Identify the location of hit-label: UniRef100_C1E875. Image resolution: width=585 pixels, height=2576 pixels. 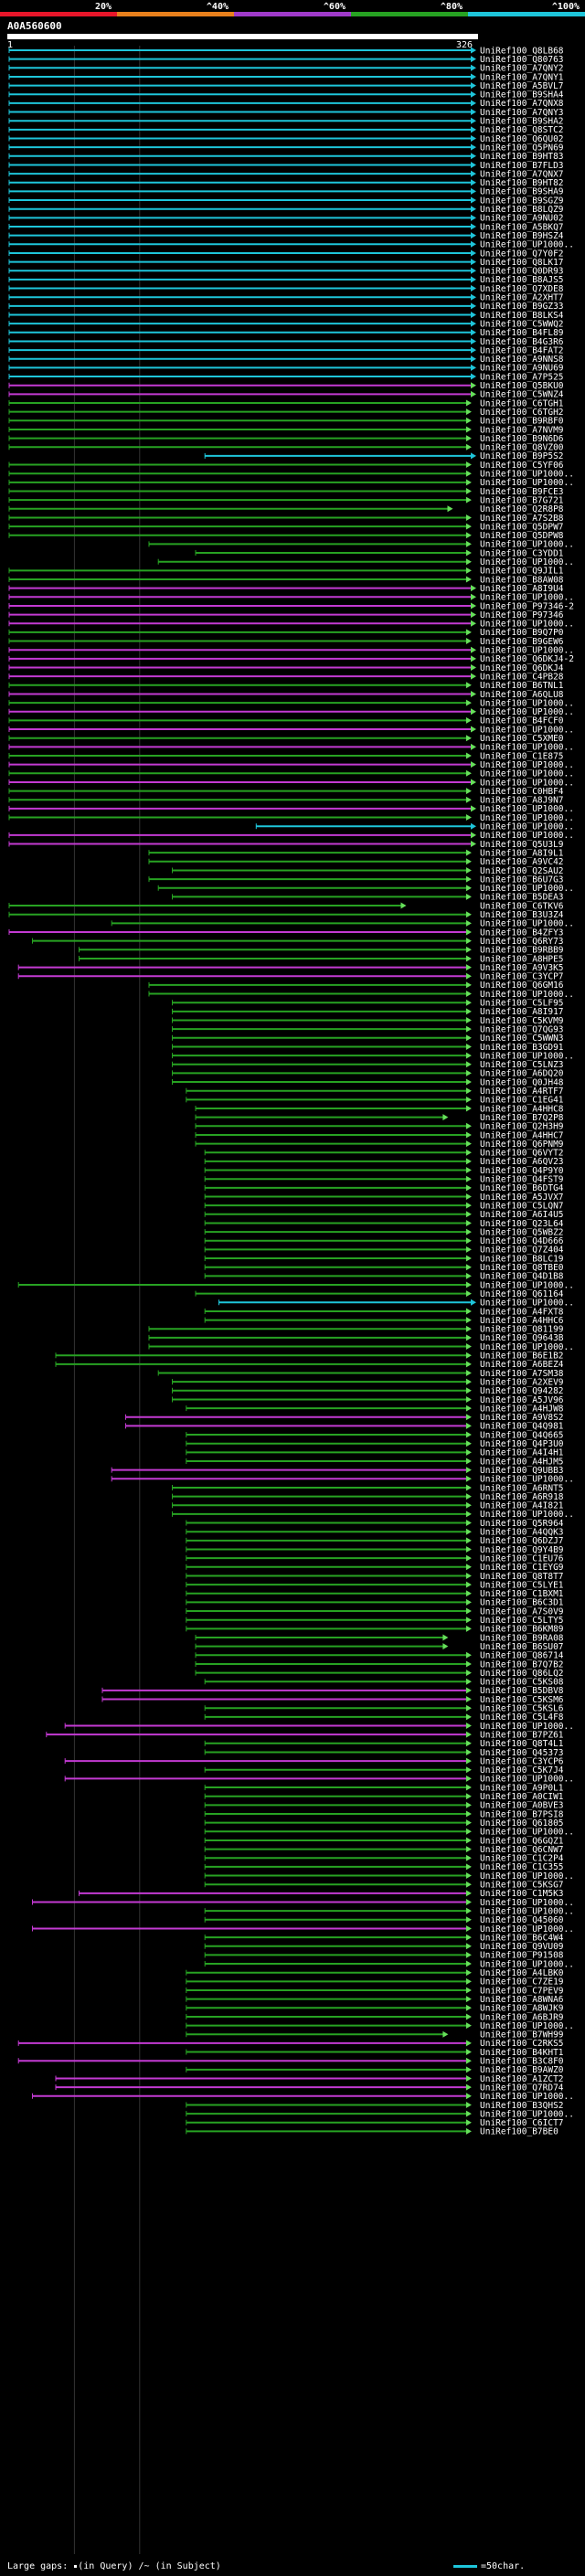
(522, 756).